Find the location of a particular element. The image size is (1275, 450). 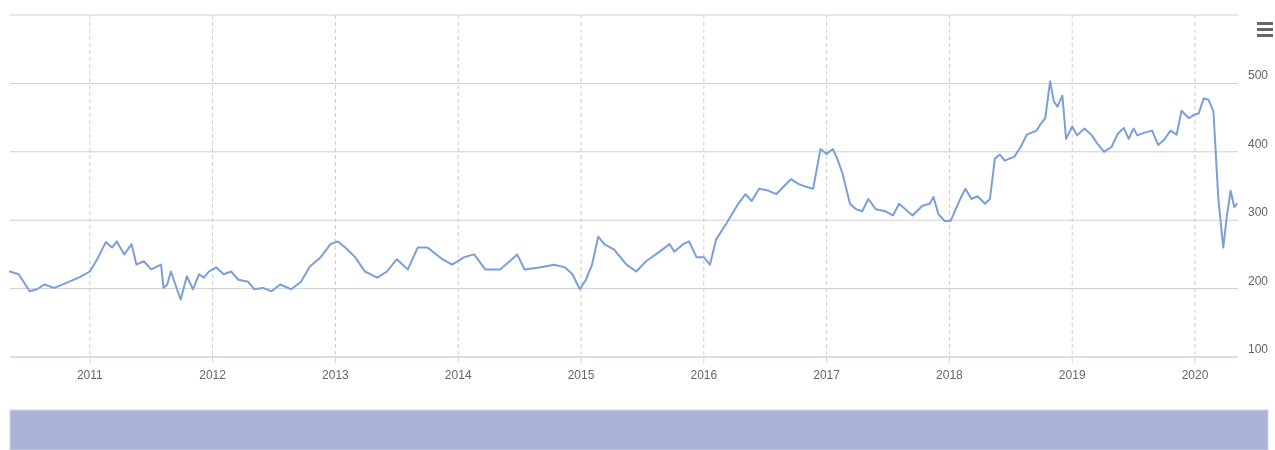

x-tick-label: 2012 is located at coordinates (213, 375).